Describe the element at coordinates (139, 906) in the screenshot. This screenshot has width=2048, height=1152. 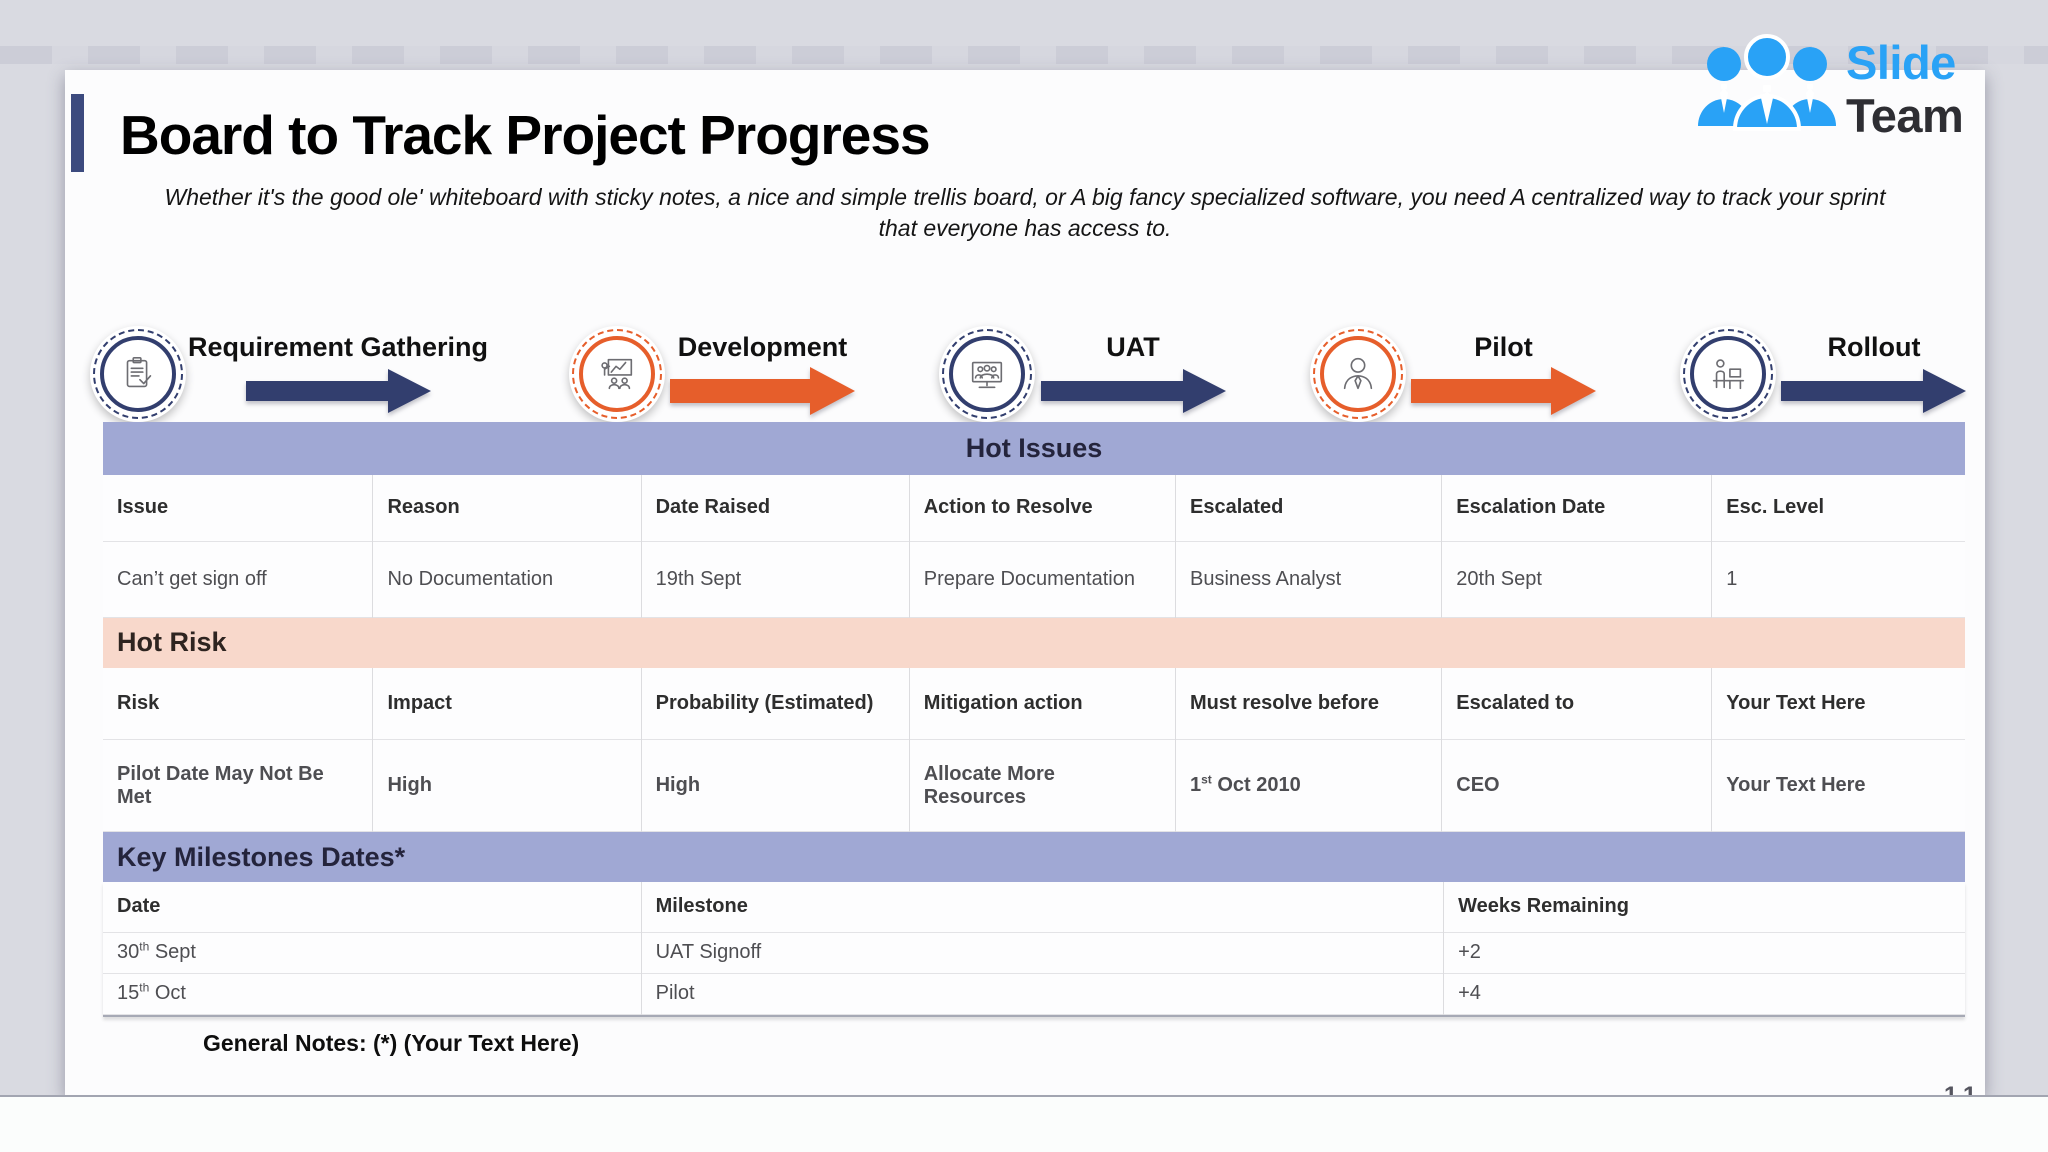
I see `column-header: Date` at that location.